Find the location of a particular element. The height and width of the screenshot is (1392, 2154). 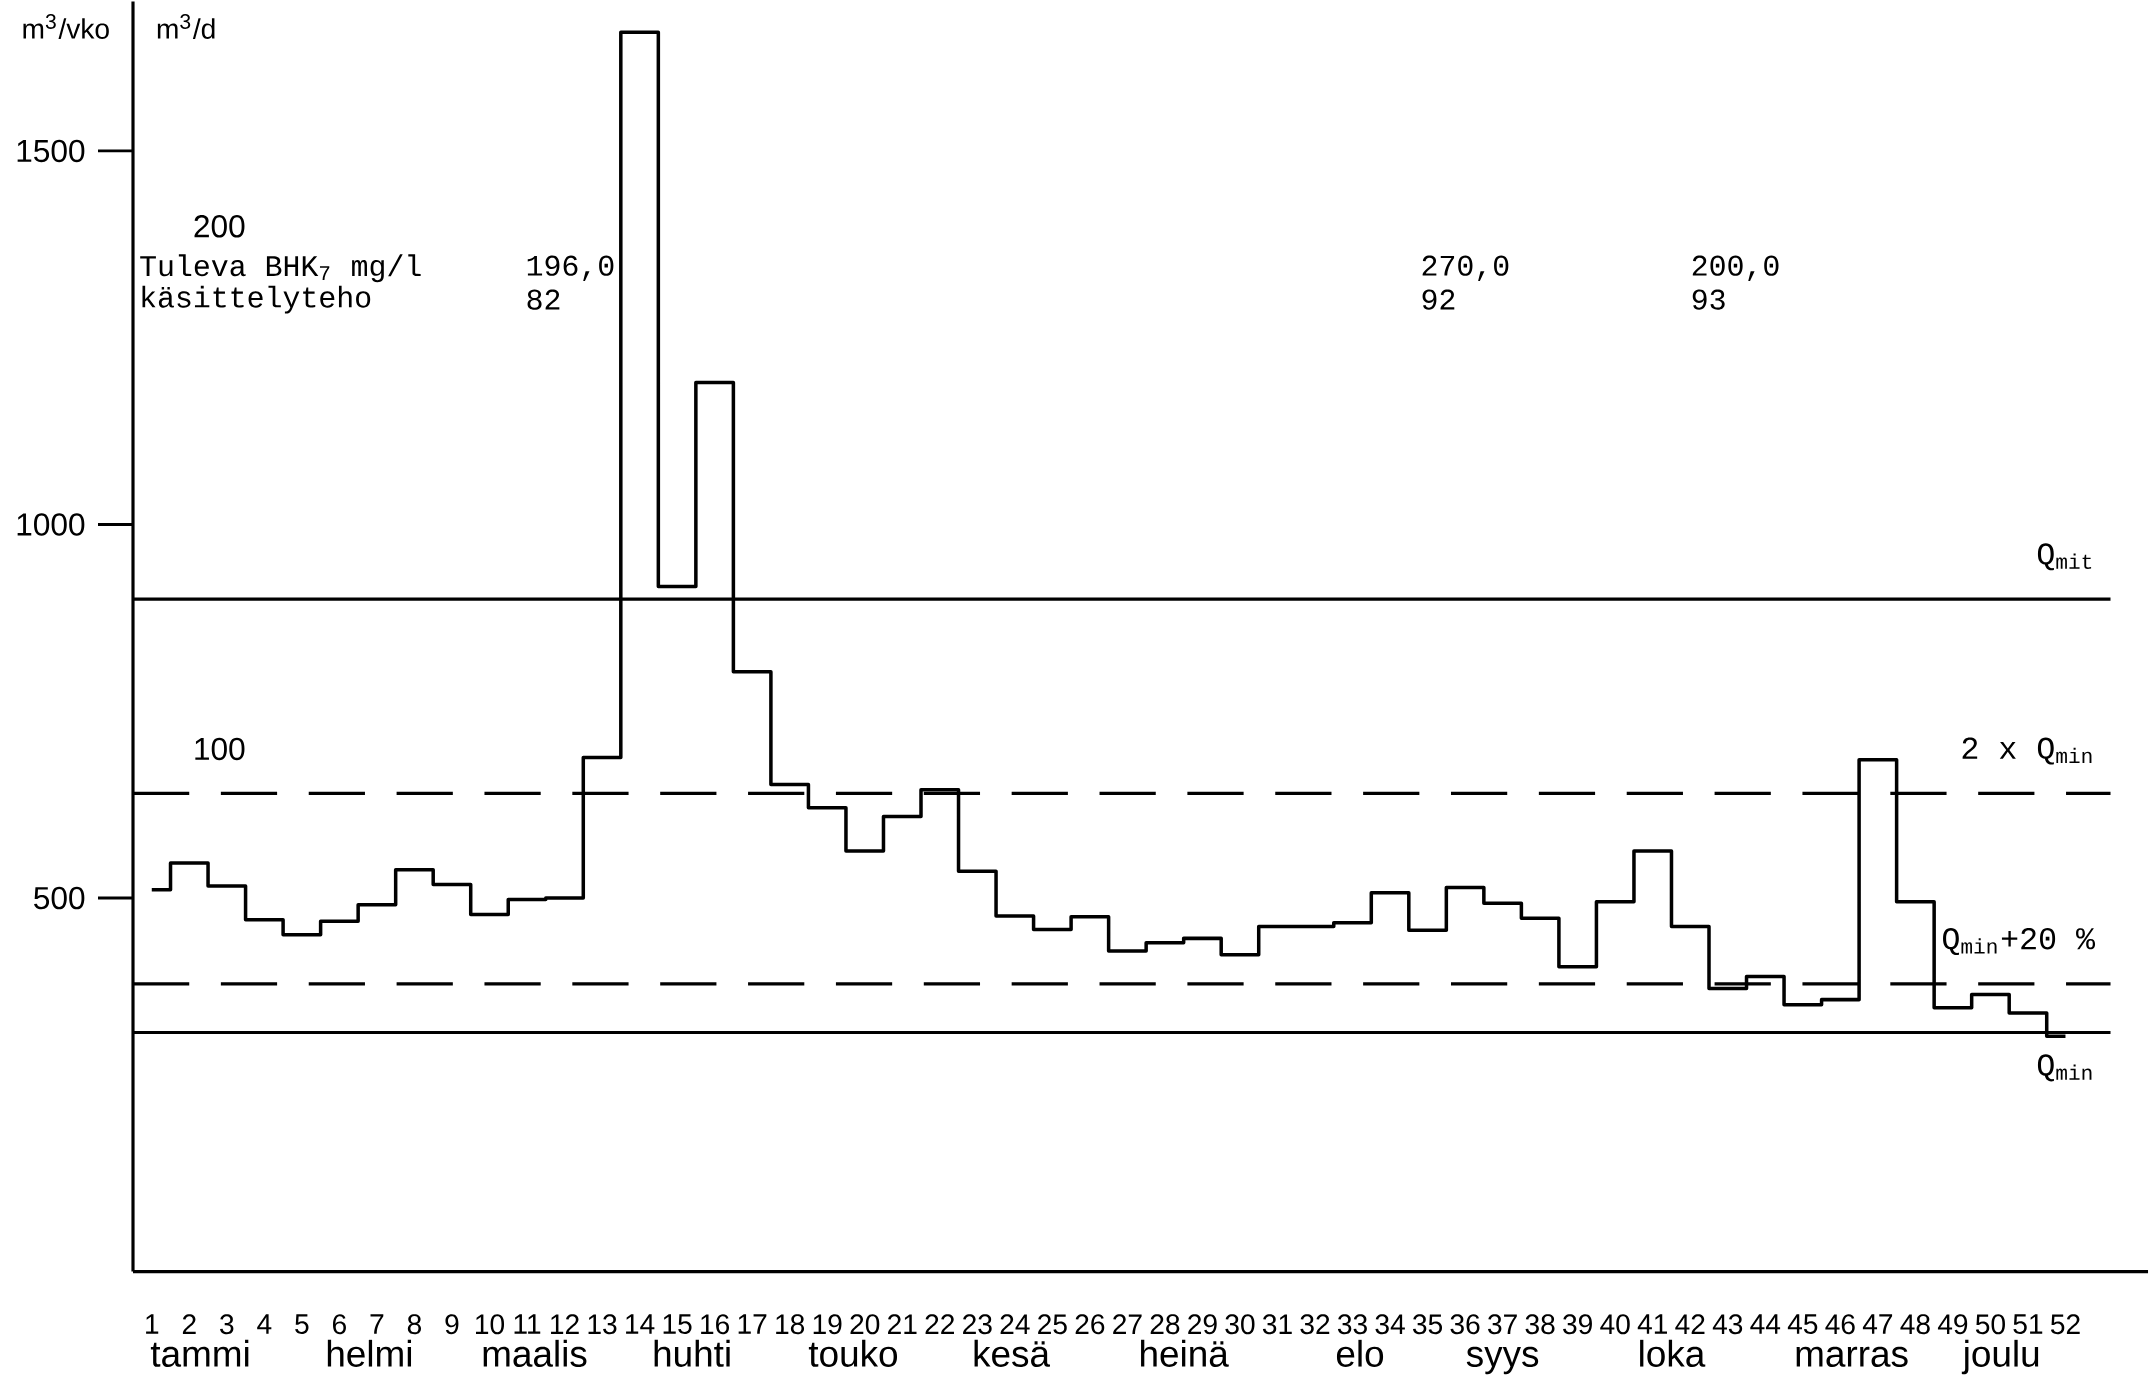

x-tick-label: 12 is located at coordinates (565, 1324).